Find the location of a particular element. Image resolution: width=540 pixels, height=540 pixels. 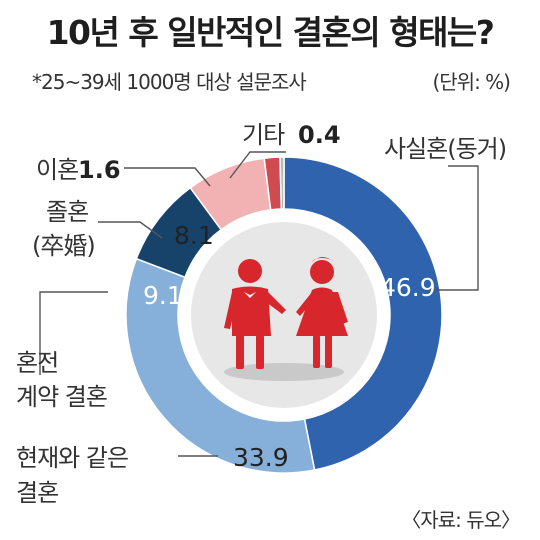

chart-title: 10년 후 일반적인 결혼의 형태는? is located at coordinates (270, 32).